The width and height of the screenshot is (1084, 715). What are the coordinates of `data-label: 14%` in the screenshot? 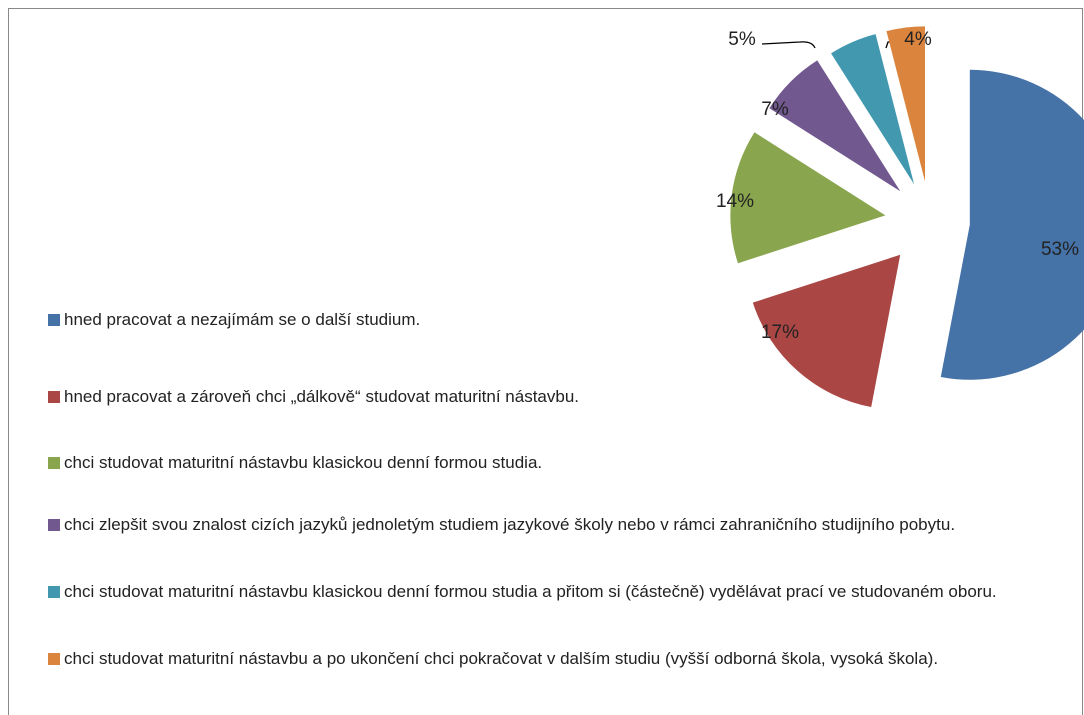 It's located at (735, 201).